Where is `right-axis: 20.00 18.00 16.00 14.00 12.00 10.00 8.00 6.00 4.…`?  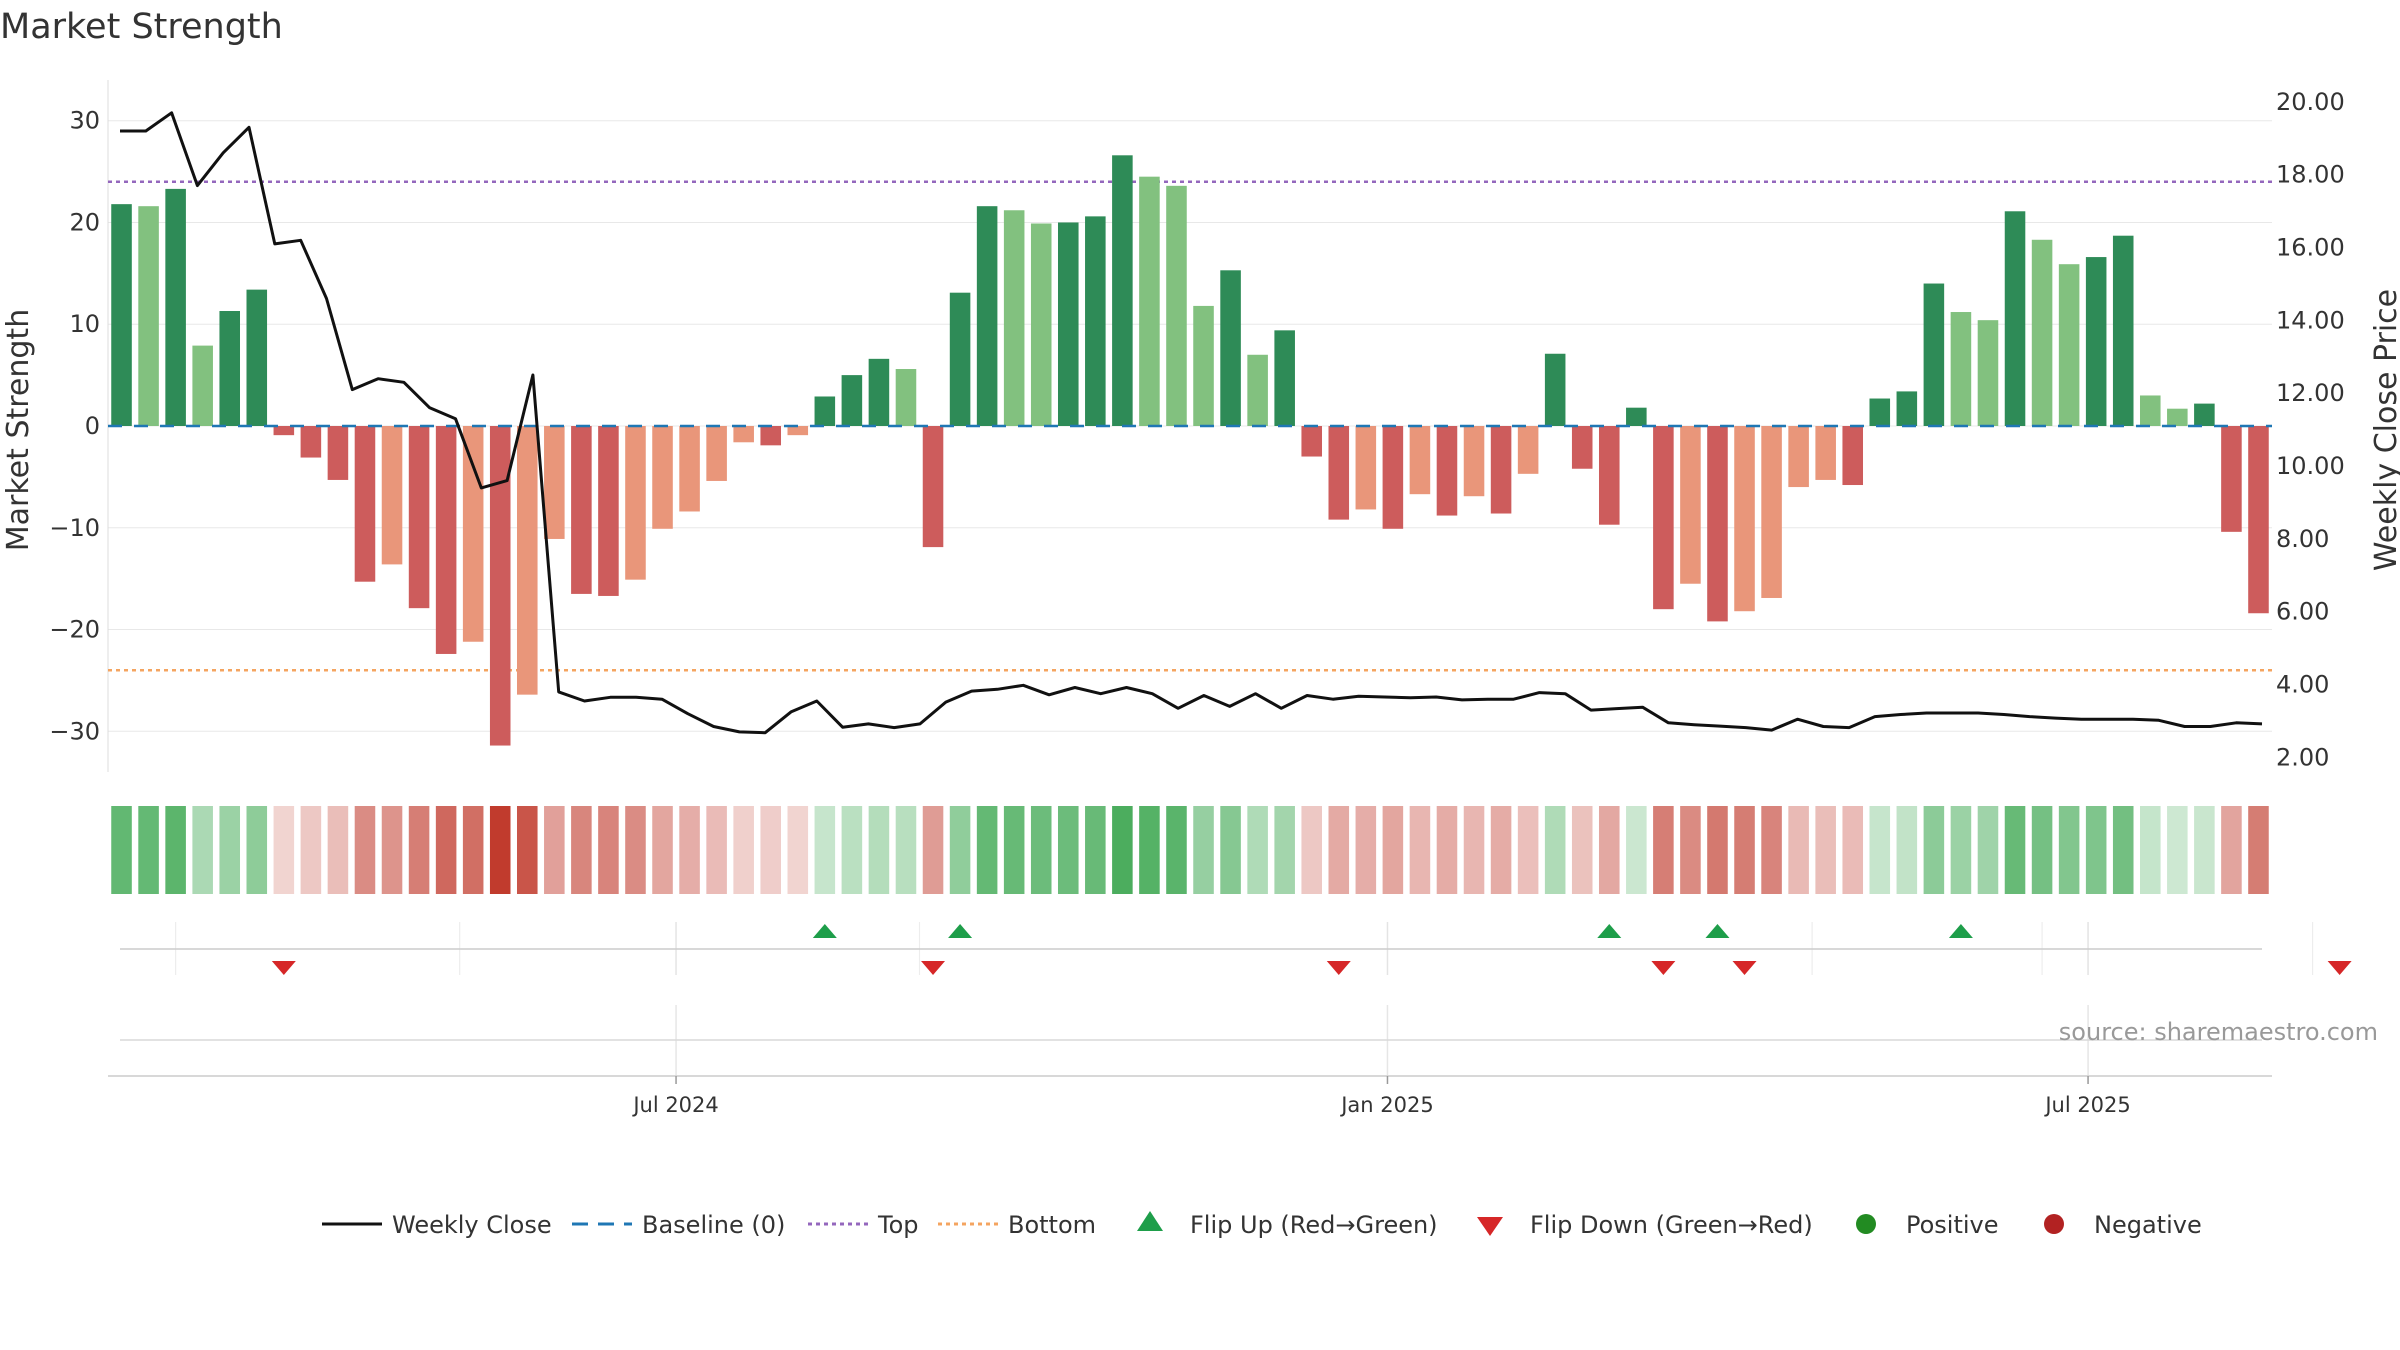 right-axis: 20.00 18.00 16.00 14.00 12.00 10.00 8.00 6.00 4.… is located at coordinates (2310, 430).